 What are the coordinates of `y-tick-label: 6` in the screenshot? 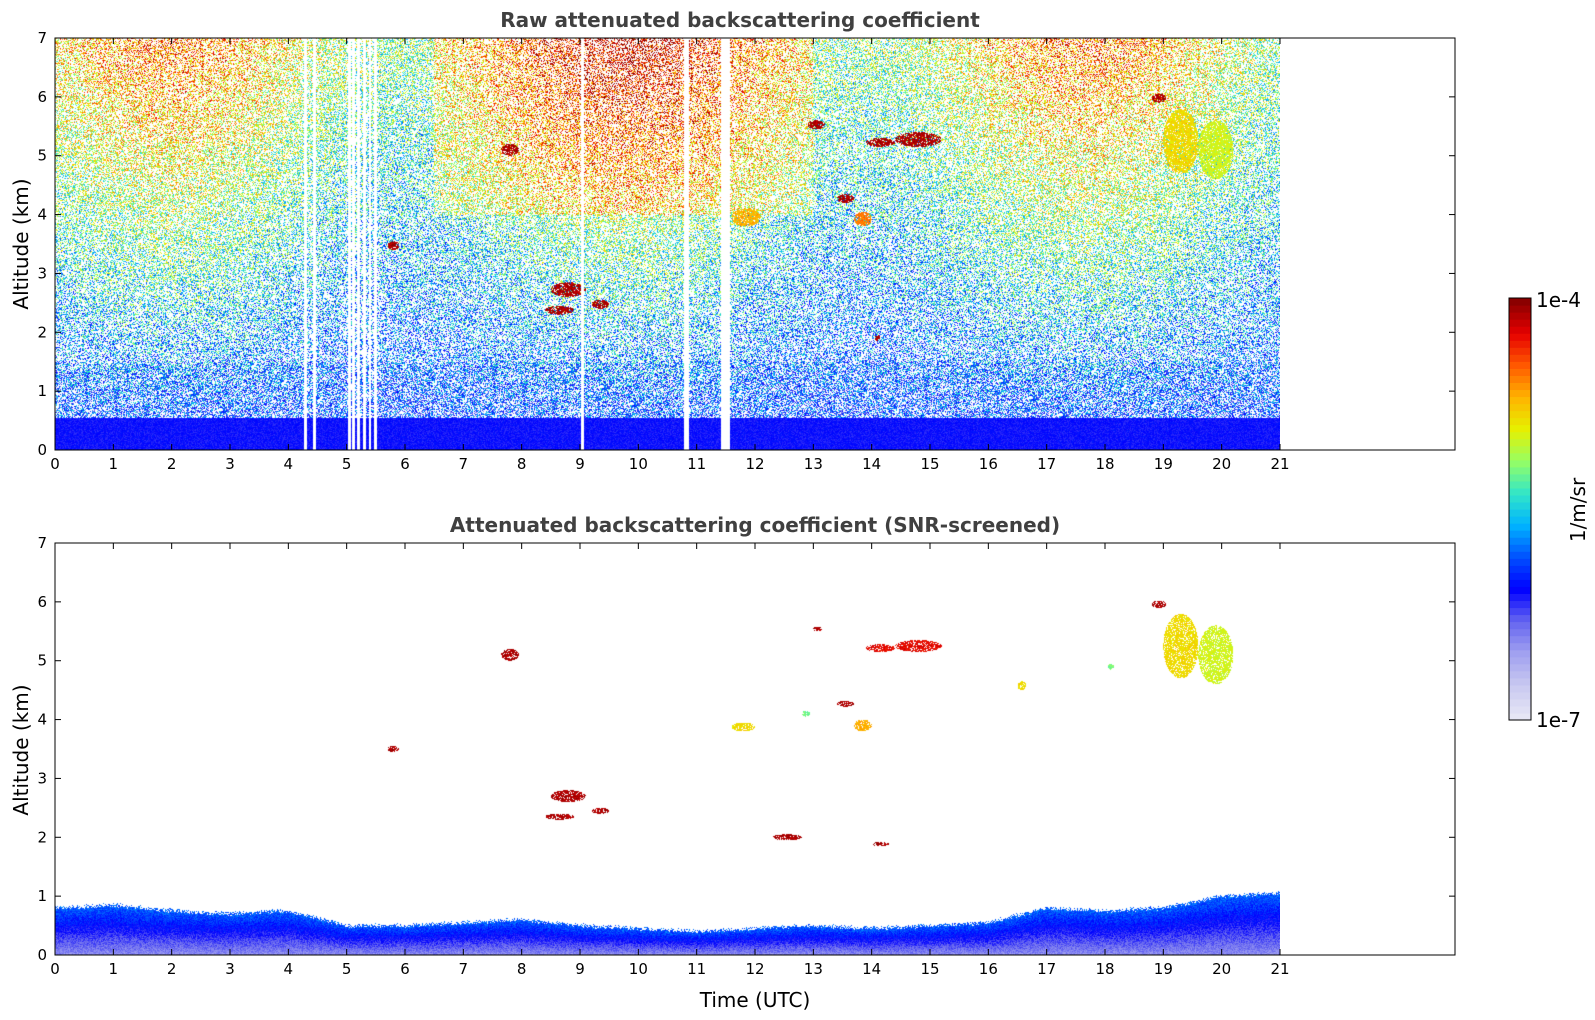 It's located at (42, 602).